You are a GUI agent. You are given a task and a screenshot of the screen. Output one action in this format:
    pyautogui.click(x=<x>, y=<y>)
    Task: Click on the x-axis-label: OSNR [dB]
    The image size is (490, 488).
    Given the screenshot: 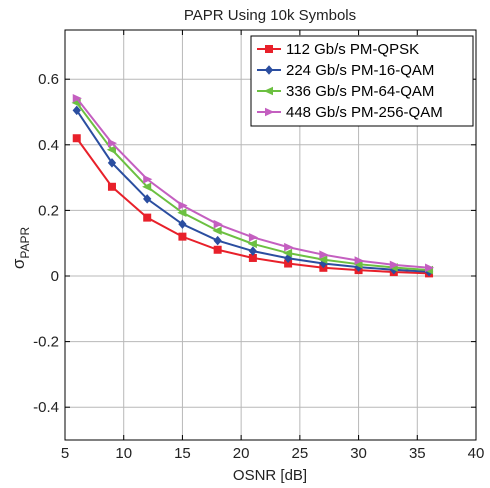 What is the action you would take?
    pyautogui.click(x=270, y=475)
    